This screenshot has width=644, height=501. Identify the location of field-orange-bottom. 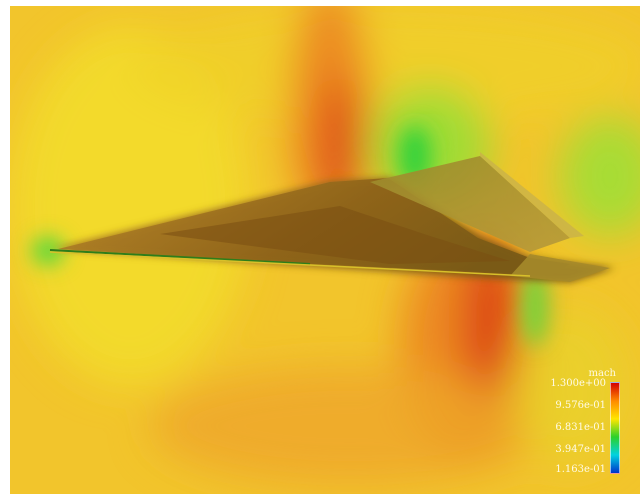
(350, 426).